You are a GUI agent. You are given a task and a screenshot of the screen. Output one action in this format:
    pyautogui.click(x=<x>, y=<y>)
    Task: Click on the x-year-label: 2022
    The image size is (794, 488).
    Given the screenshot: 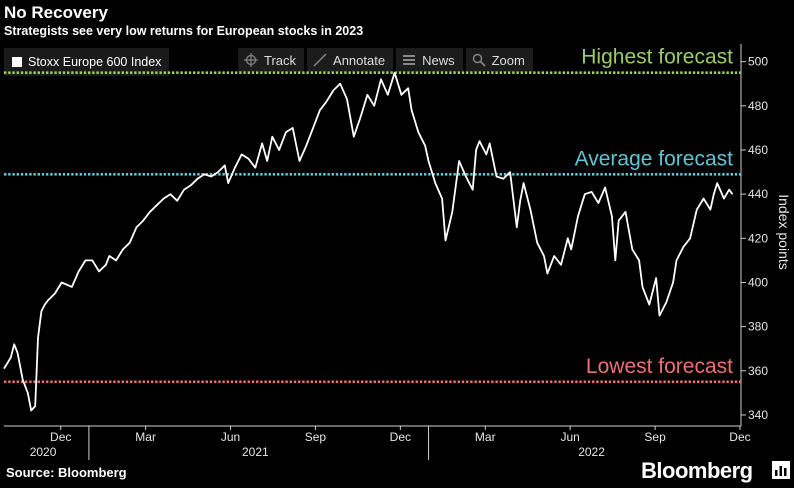 What is the action you would take?
    pyautogui.click(x=591, y=452)
    